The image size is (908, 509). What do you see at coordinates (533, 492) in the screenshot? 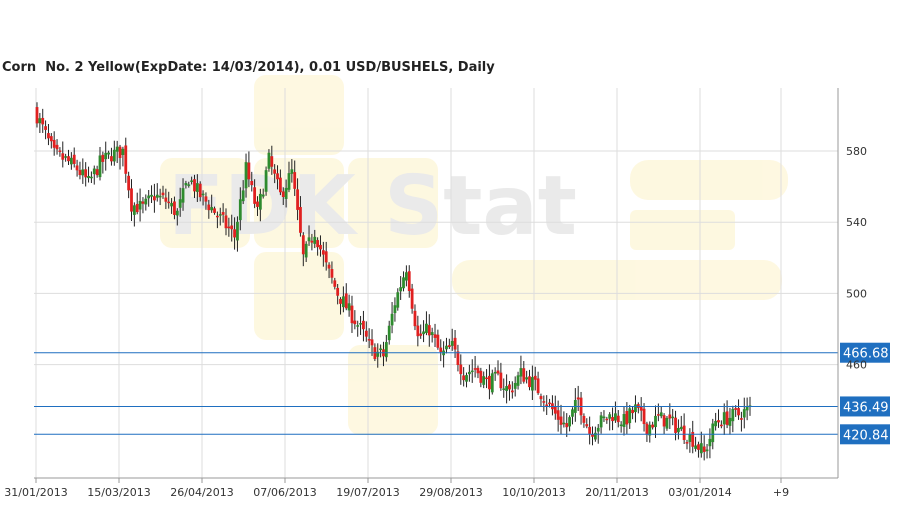
I see `x-tick-label: 10/10/2013` at bounding box center [533, 492].